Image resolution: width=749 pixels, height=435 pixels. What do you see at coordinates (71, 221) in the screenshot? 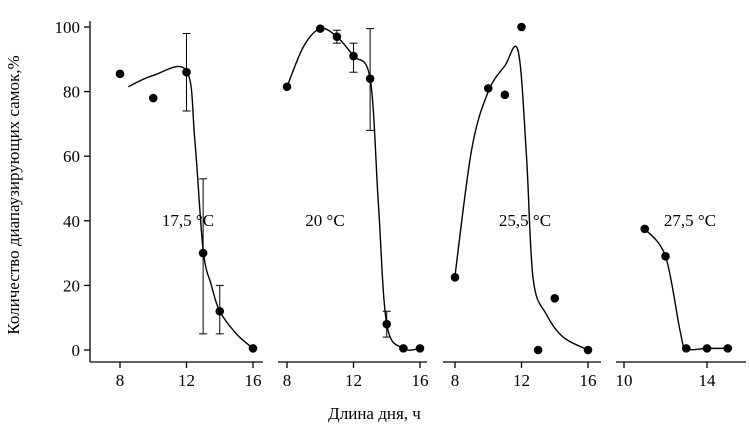
I see `y-tick-label: 40` at bounding box center [71, 221].